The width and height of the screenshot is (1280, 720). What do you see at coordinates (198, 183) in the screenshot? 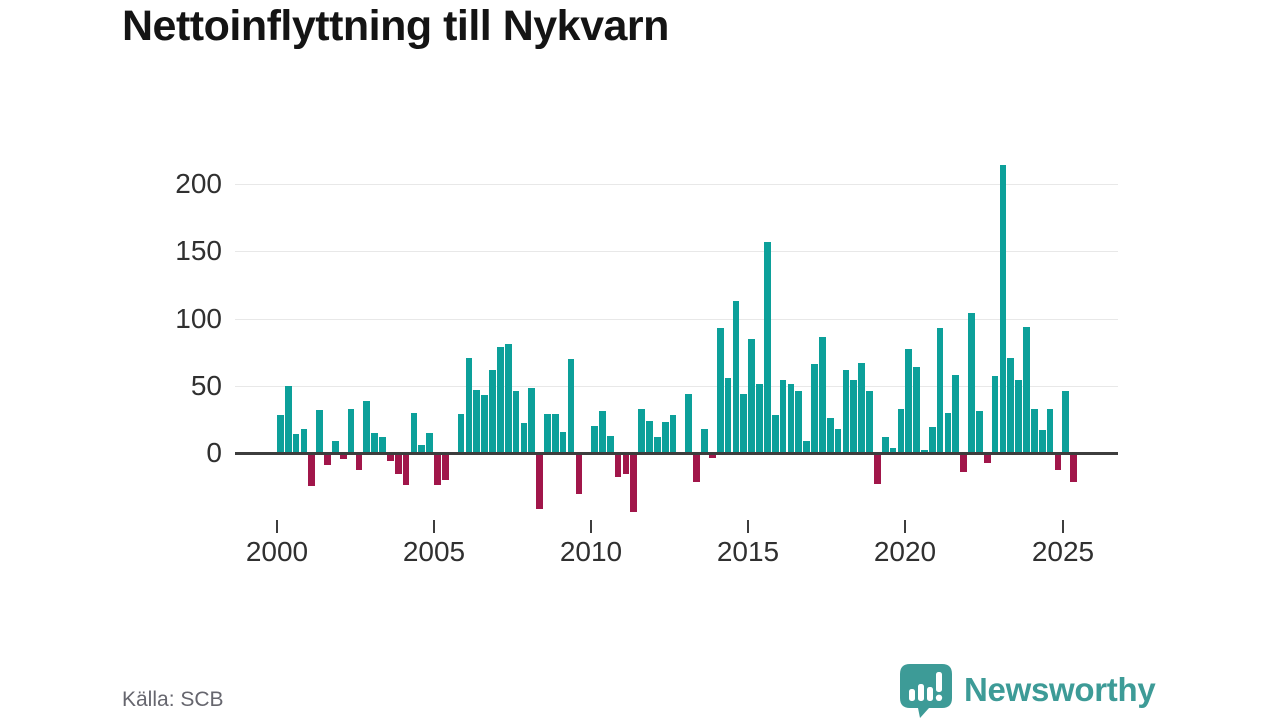
I see `y-tick-label: 200` at bounding box center [198, 183].